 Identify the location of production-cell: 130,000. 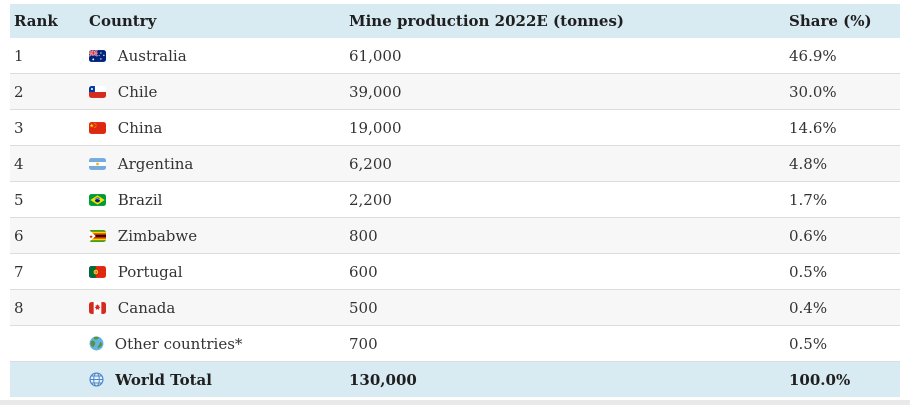
(565, 379).